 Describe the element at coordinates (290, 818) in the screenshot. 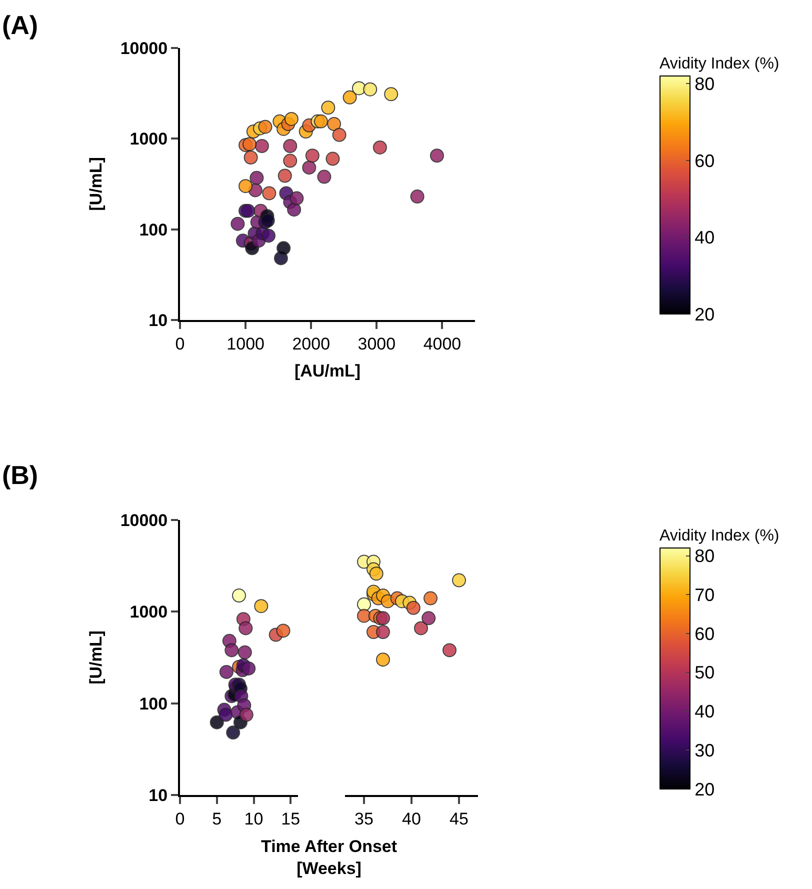

I see `x-tick-label: 15` at that location.